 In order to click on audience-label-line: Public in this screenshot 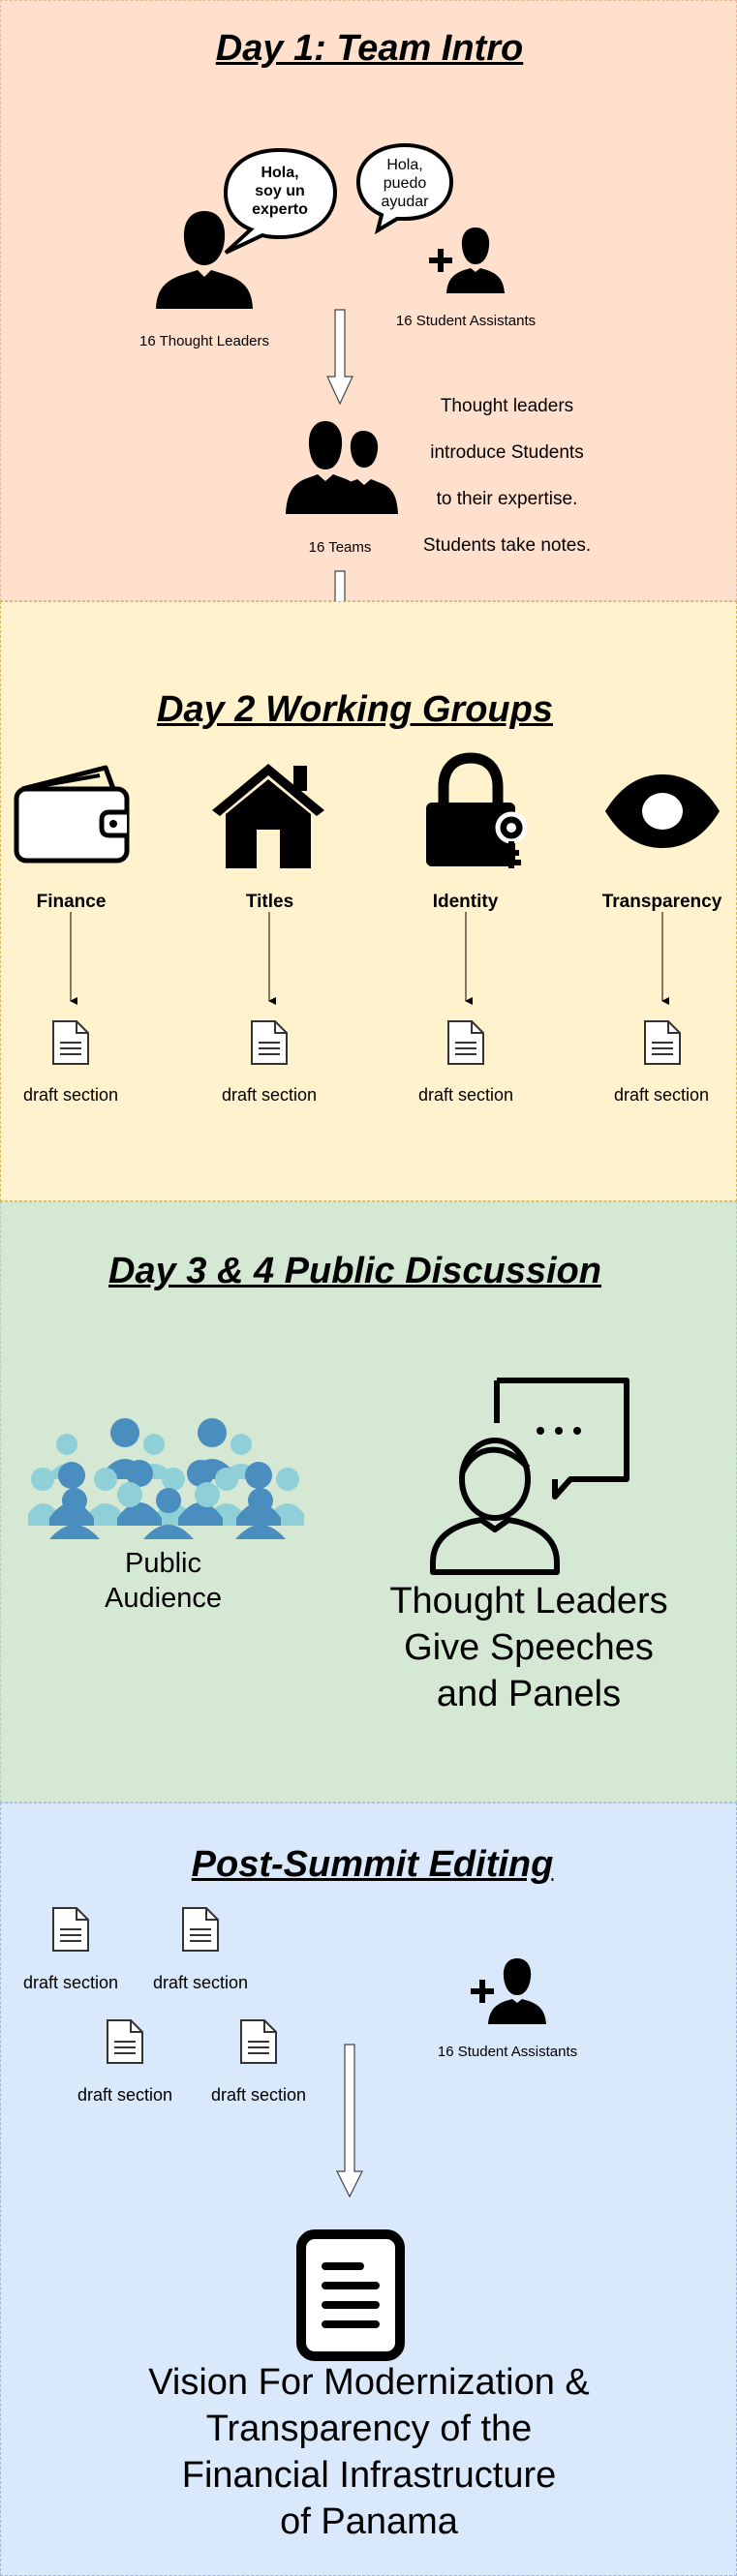, I will do `click(163, 1564)`.